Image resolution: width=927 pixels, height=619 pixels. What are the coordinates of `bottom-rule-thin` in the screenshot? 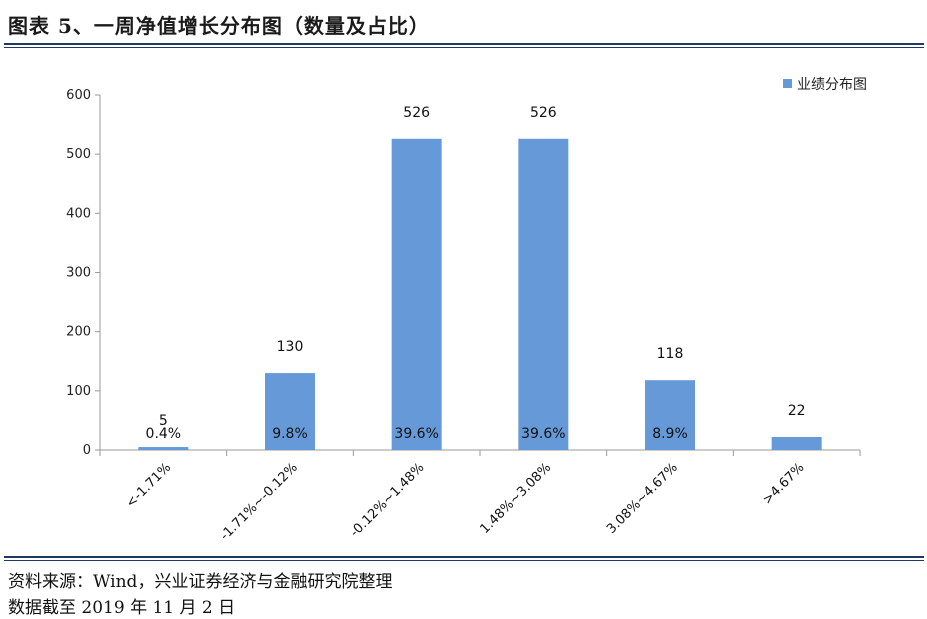 It's located at (464, 560).